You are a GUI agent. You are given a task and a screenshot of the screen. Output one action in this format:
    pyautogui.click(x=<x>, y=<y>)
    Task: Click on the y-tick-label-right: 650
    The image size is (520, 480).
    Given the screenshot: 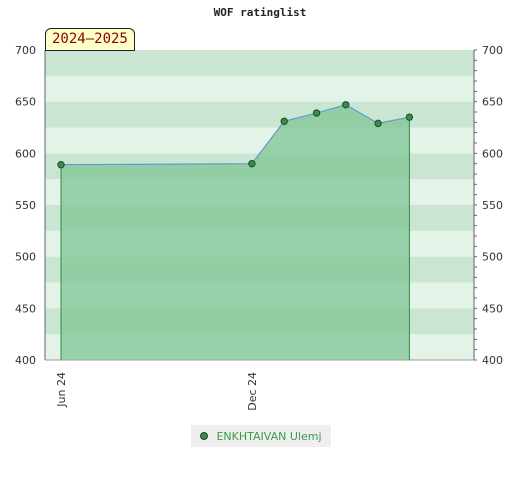 What is the action you would take?
    pyautogui.click(x=492, y=102)
    